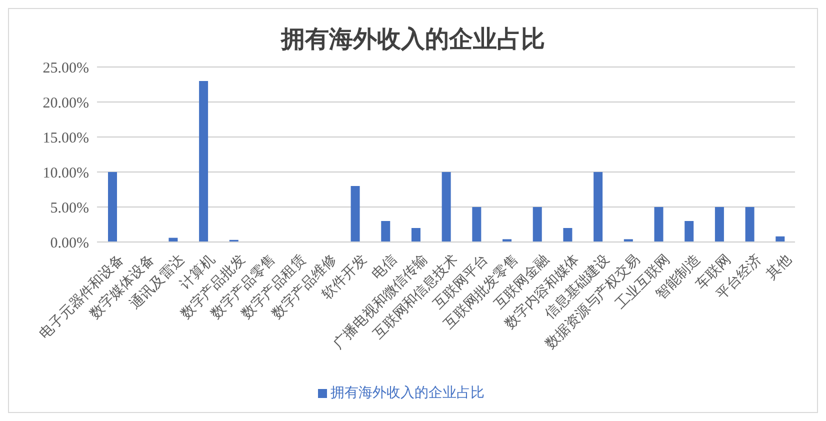 Image resolution: width=826 pixels, height=421 pixels. I want to click on chart-title: 拥有海外收入的企业占比, so click(413, 40).